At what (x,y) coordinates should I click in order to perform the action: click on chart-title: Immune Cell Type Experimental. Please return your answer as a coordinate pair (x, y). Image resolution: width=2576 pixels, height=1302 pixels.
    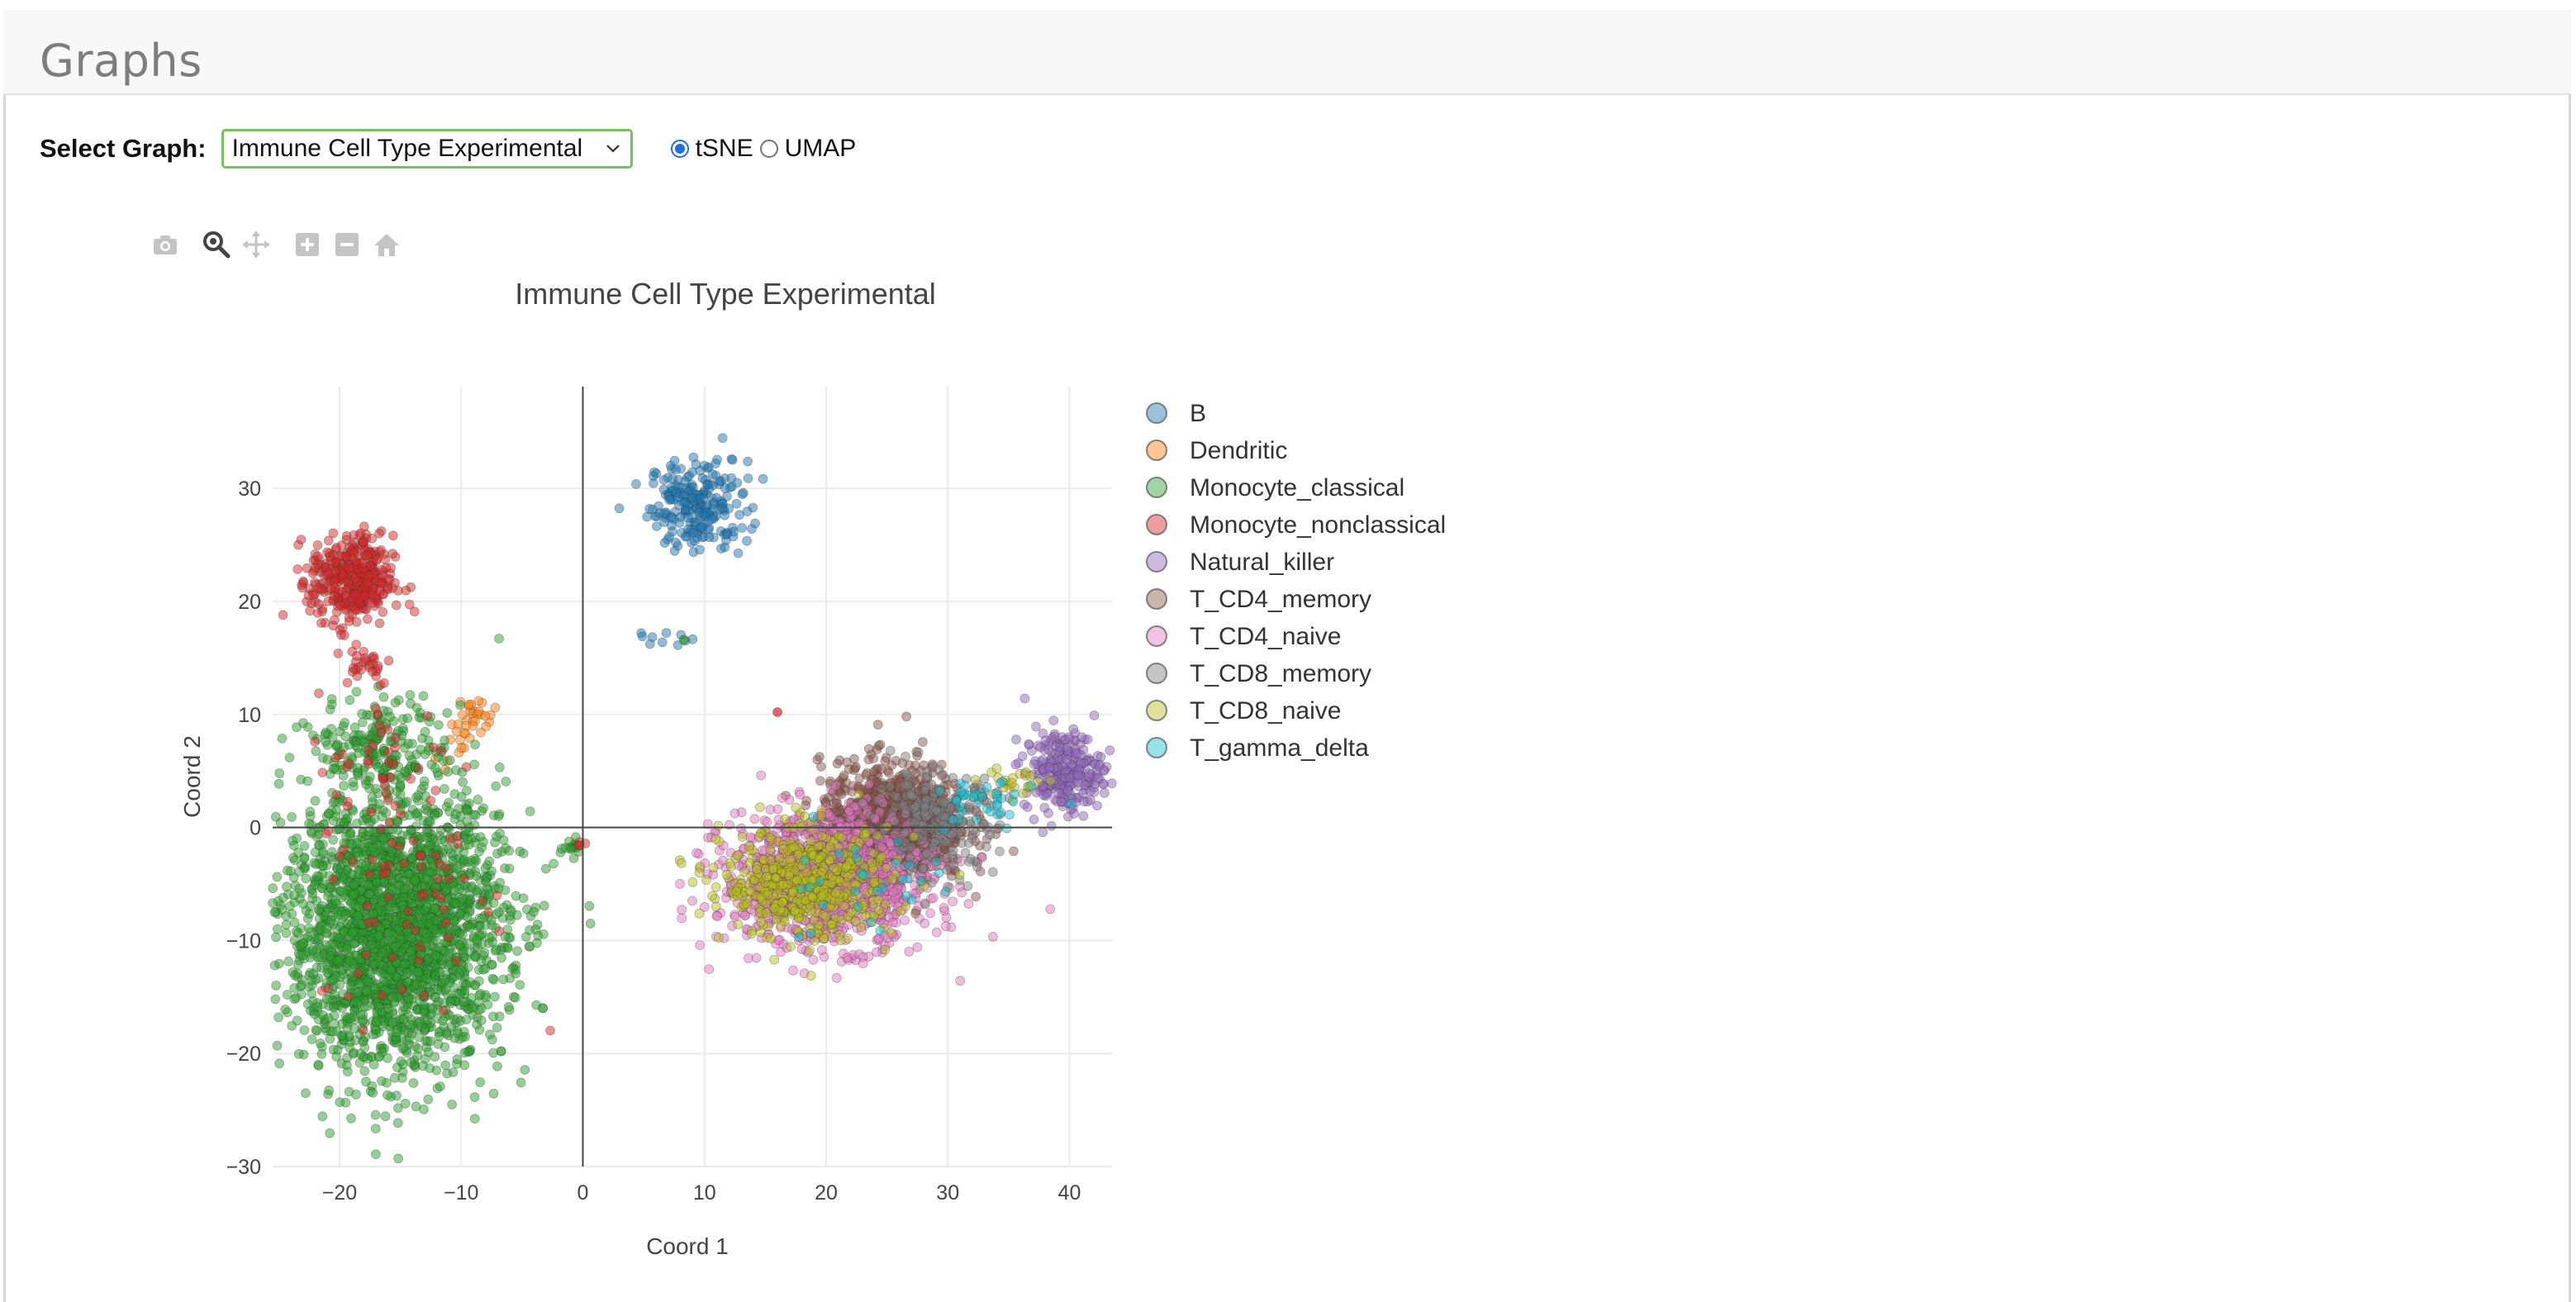
    Looking at the image, I should click on (725, 294).